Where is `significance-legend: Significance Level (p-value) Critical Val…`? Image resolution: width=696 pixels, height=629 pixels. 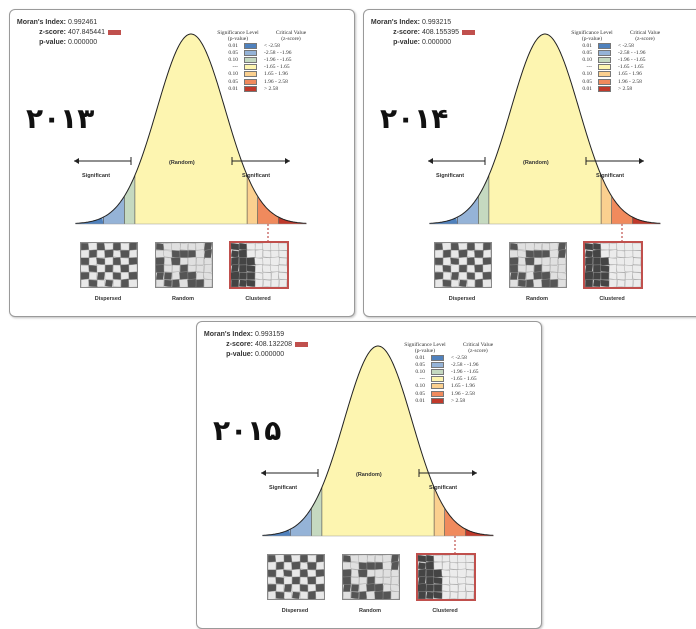 significance-legend: Significance Level (p-value) Critical Val… is located at coordinates (615, 61).